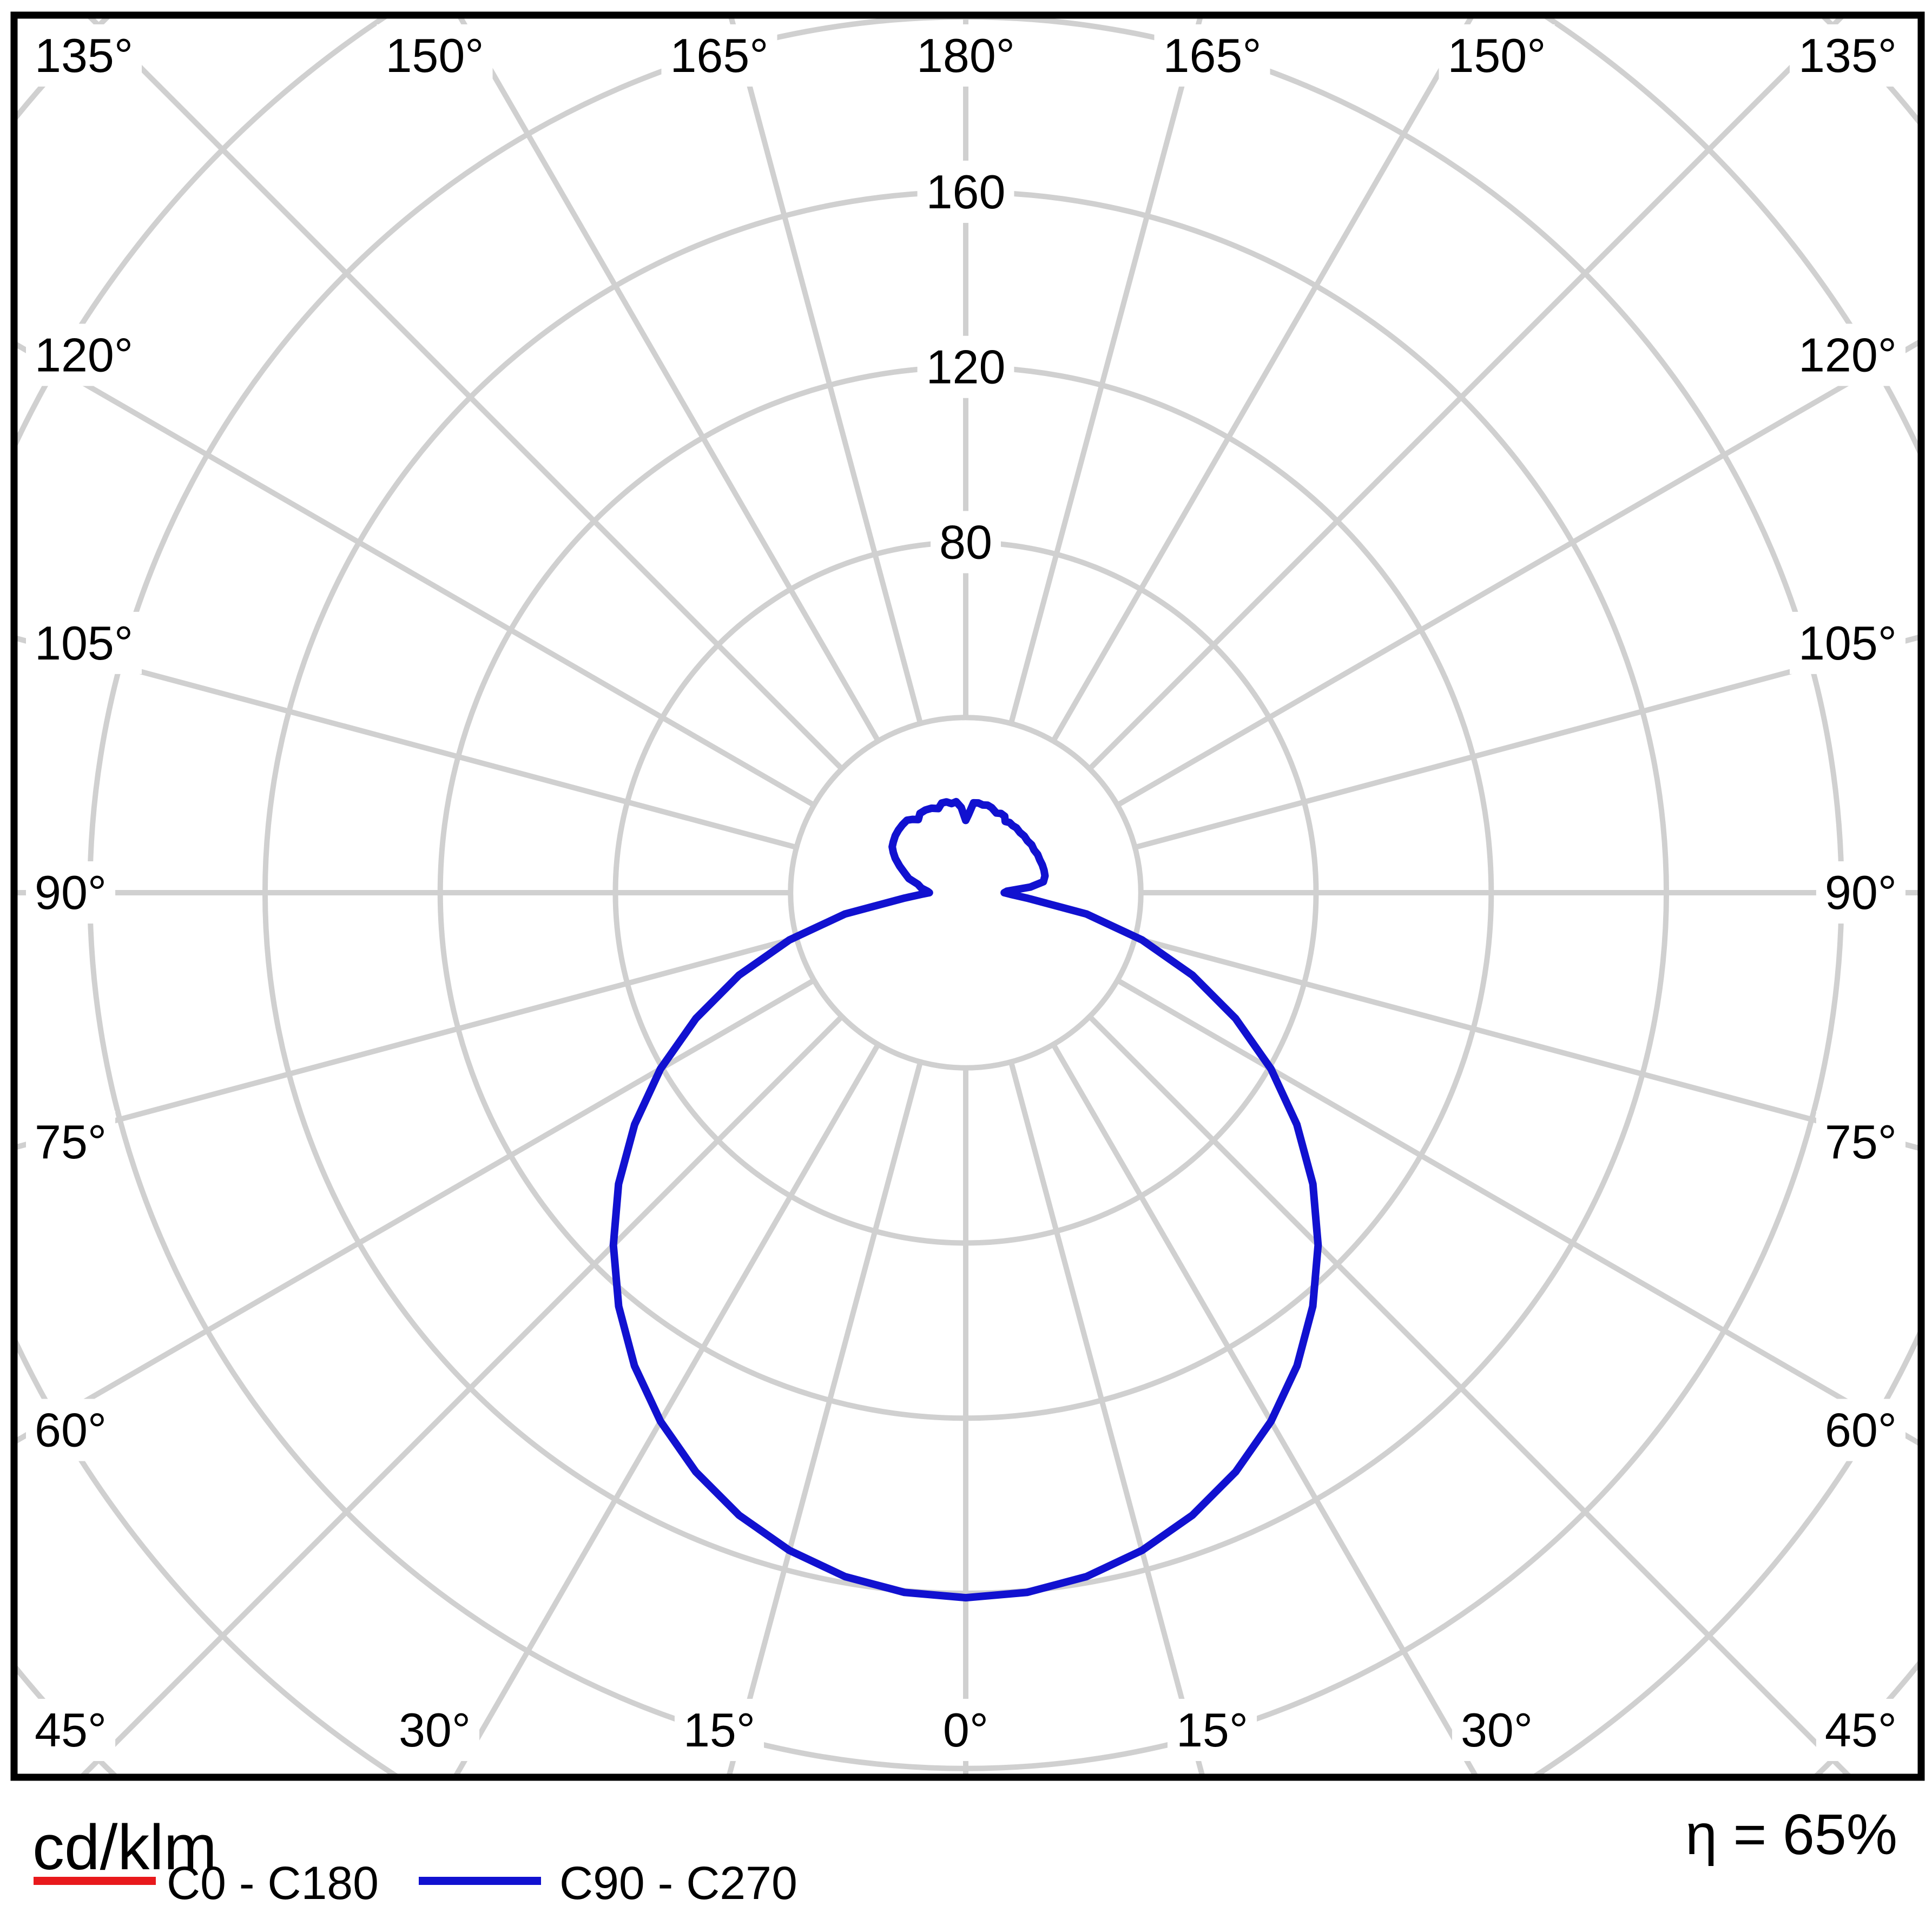 This screenshot has height=1932, width=1932. I want to click on angle-label-r30-backing, so click(1497, 1730).